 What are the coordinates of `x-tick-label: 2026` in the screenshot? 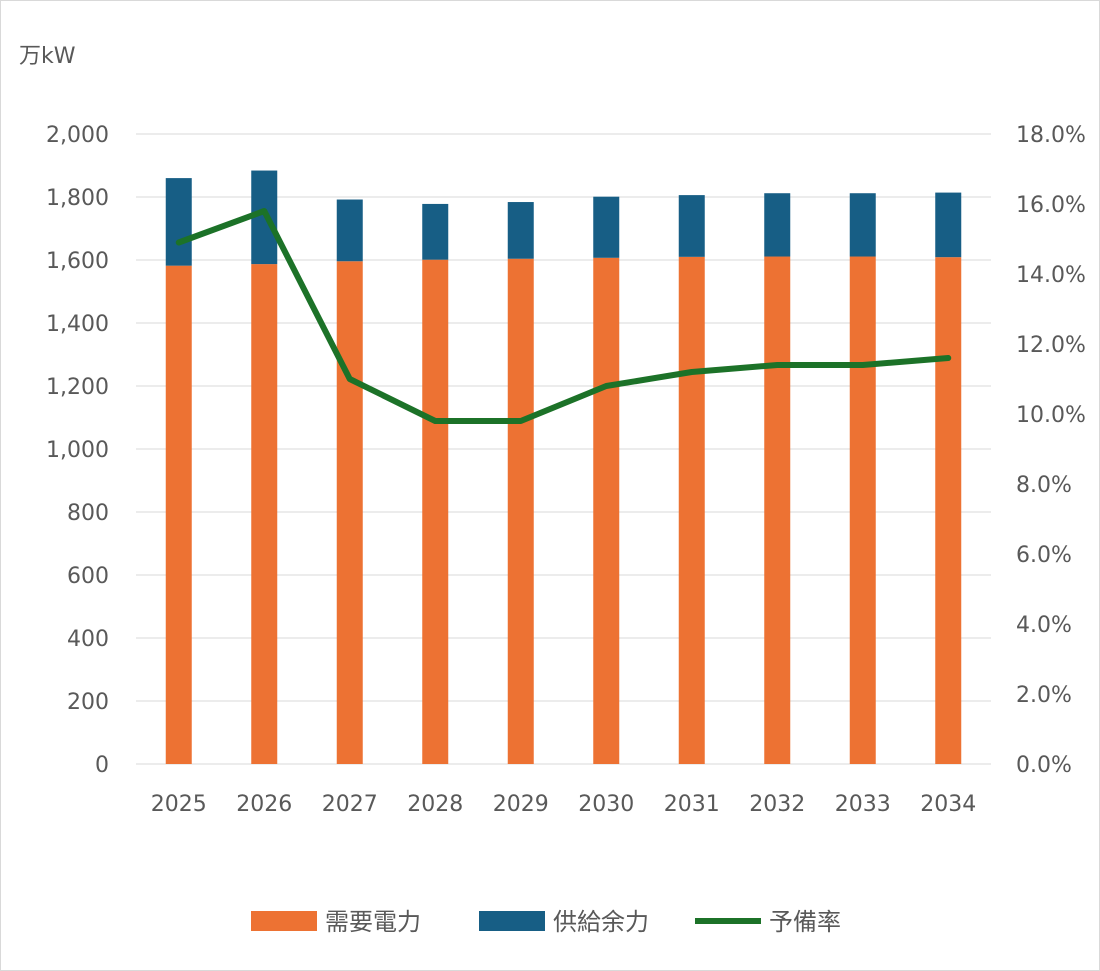 It's located at (264, 804).